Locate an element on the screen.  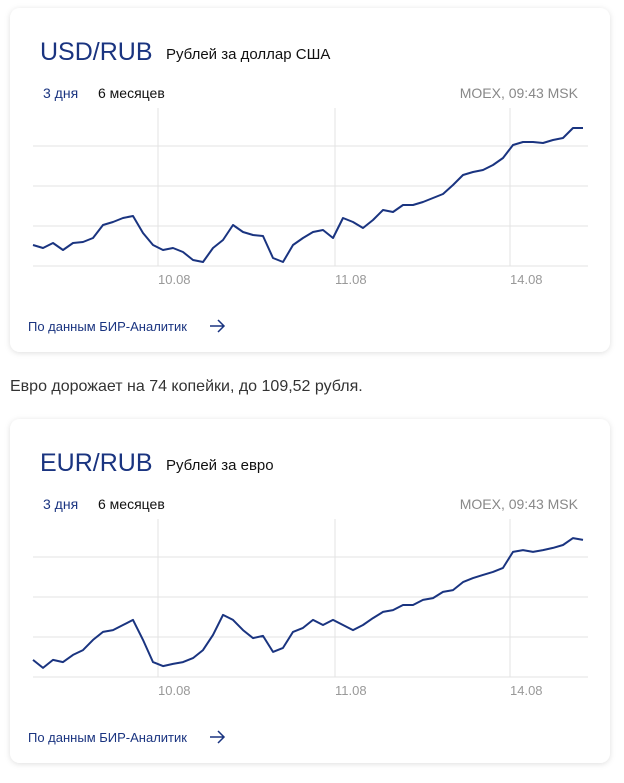
card-title: EUR/RUB is located at coordinates (96, 463).